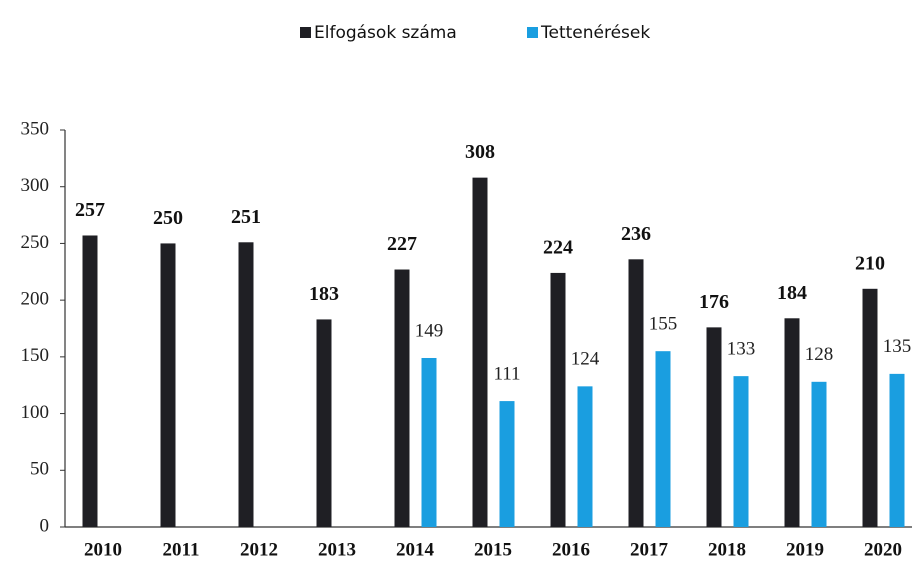  Describe the element at coordinates (35, 128) in the screenshot. I see `y-tick-label: 350` at that location.